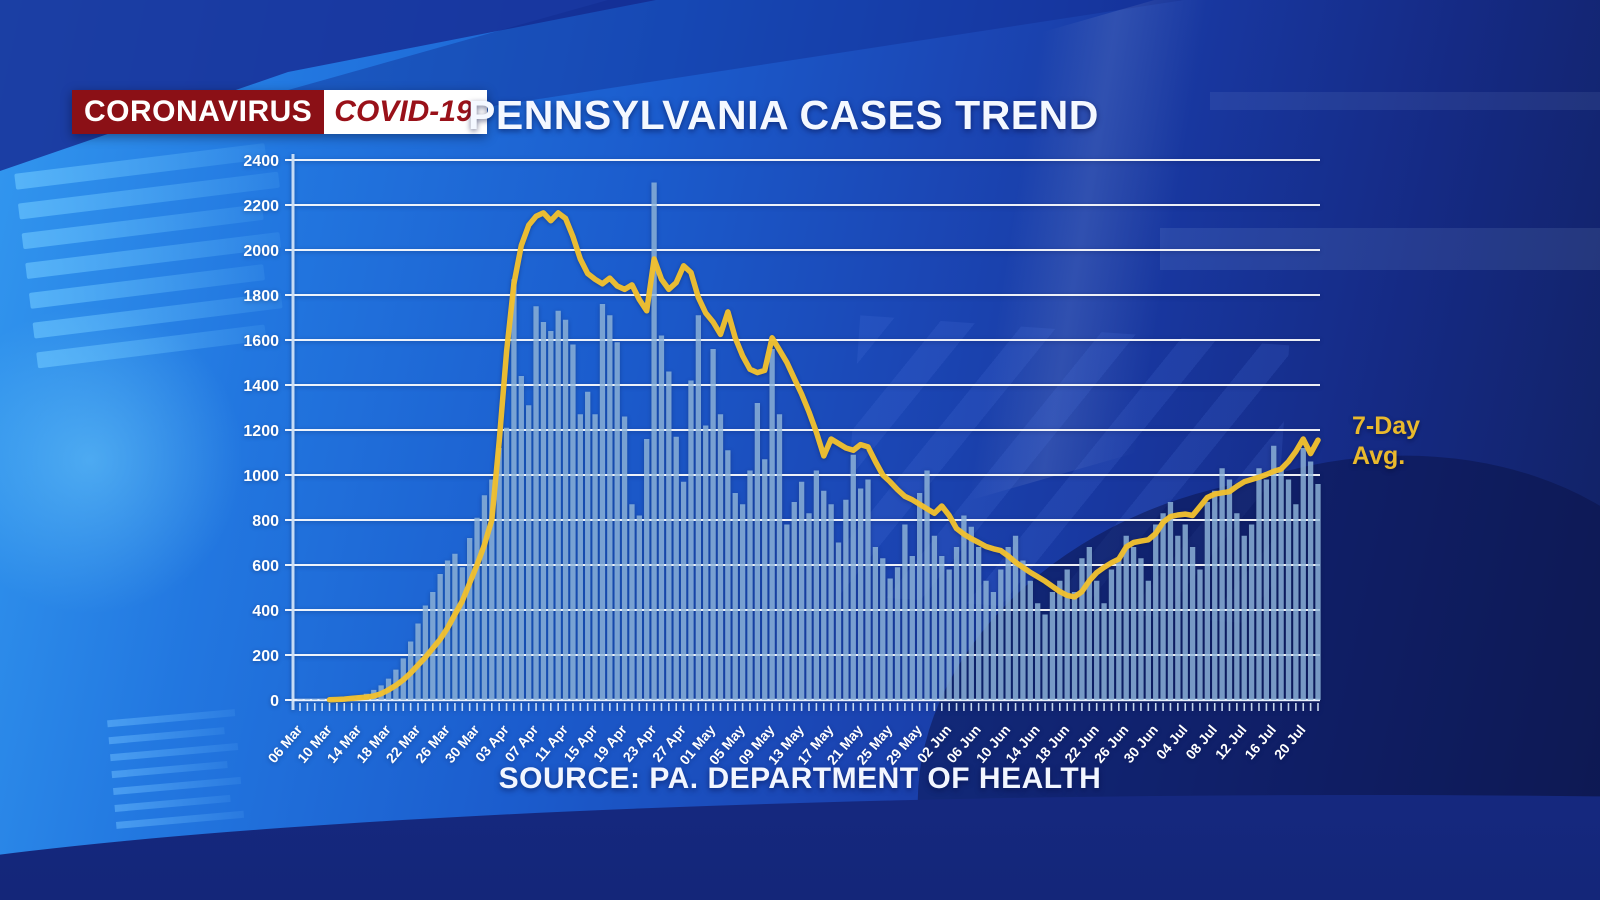  Describe the element at coordinates (1379, 455) in the screenshot. I see `seven-day-avg-label-line2: Avg.` at that location.